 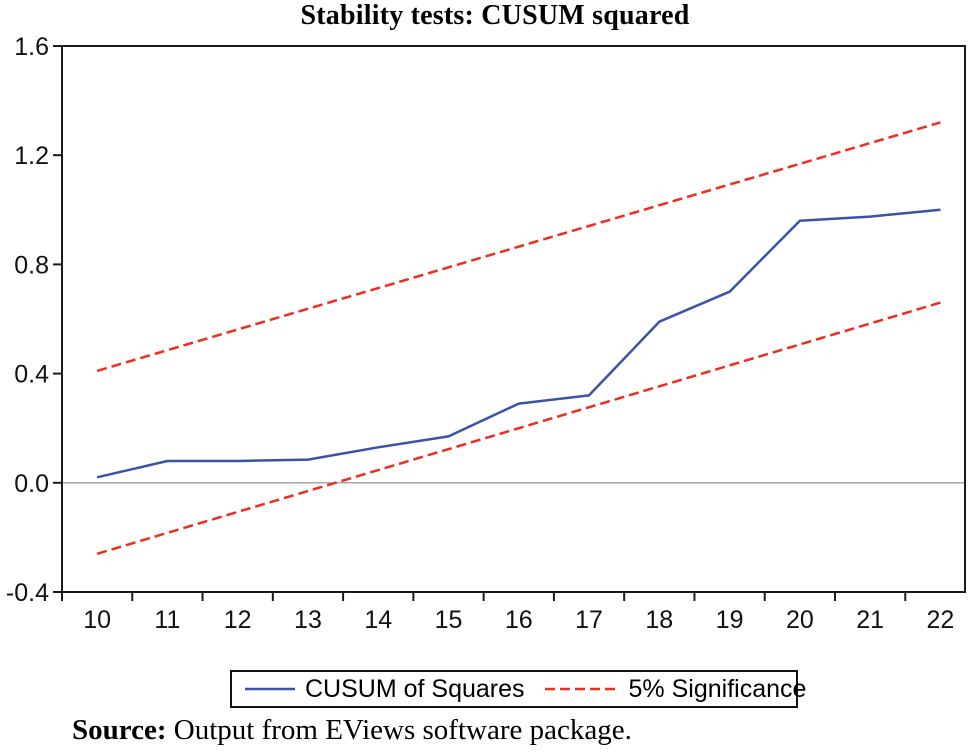 I want to click on y-tick-label: 0.4, so click(x=31, y=375).